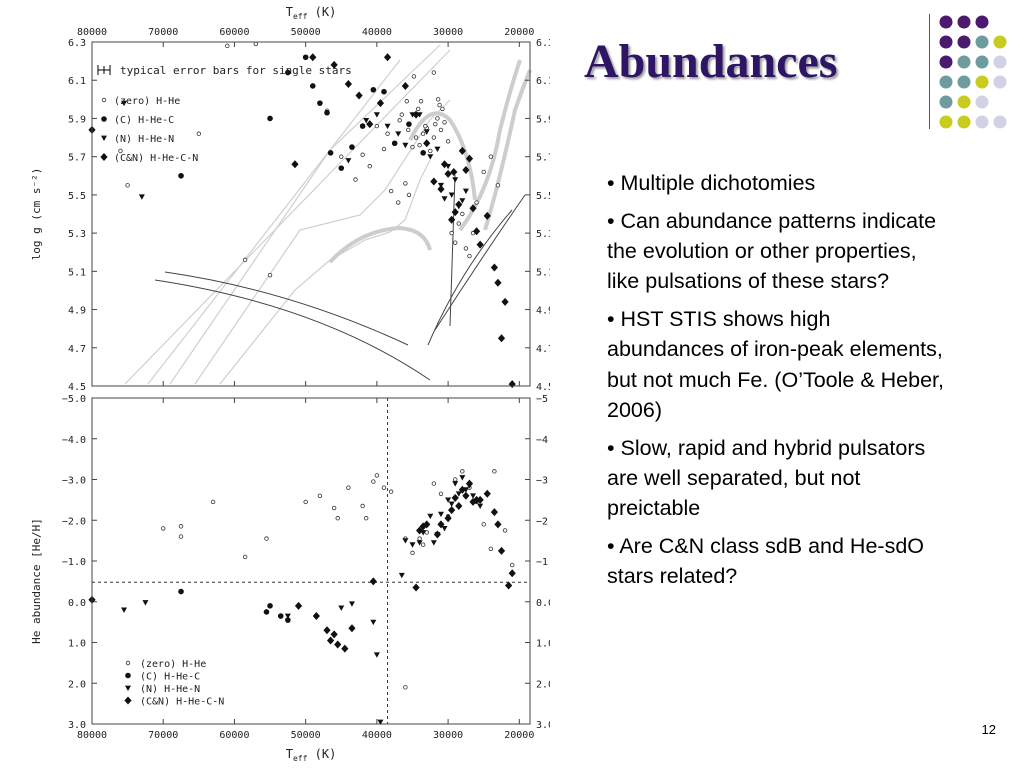 Image resolution: width=1024 pixels, height=768 pixels. Describe the element at coordinates (74, 440) in the screenshot. I see `y-tick-label: −4.0` at that location.